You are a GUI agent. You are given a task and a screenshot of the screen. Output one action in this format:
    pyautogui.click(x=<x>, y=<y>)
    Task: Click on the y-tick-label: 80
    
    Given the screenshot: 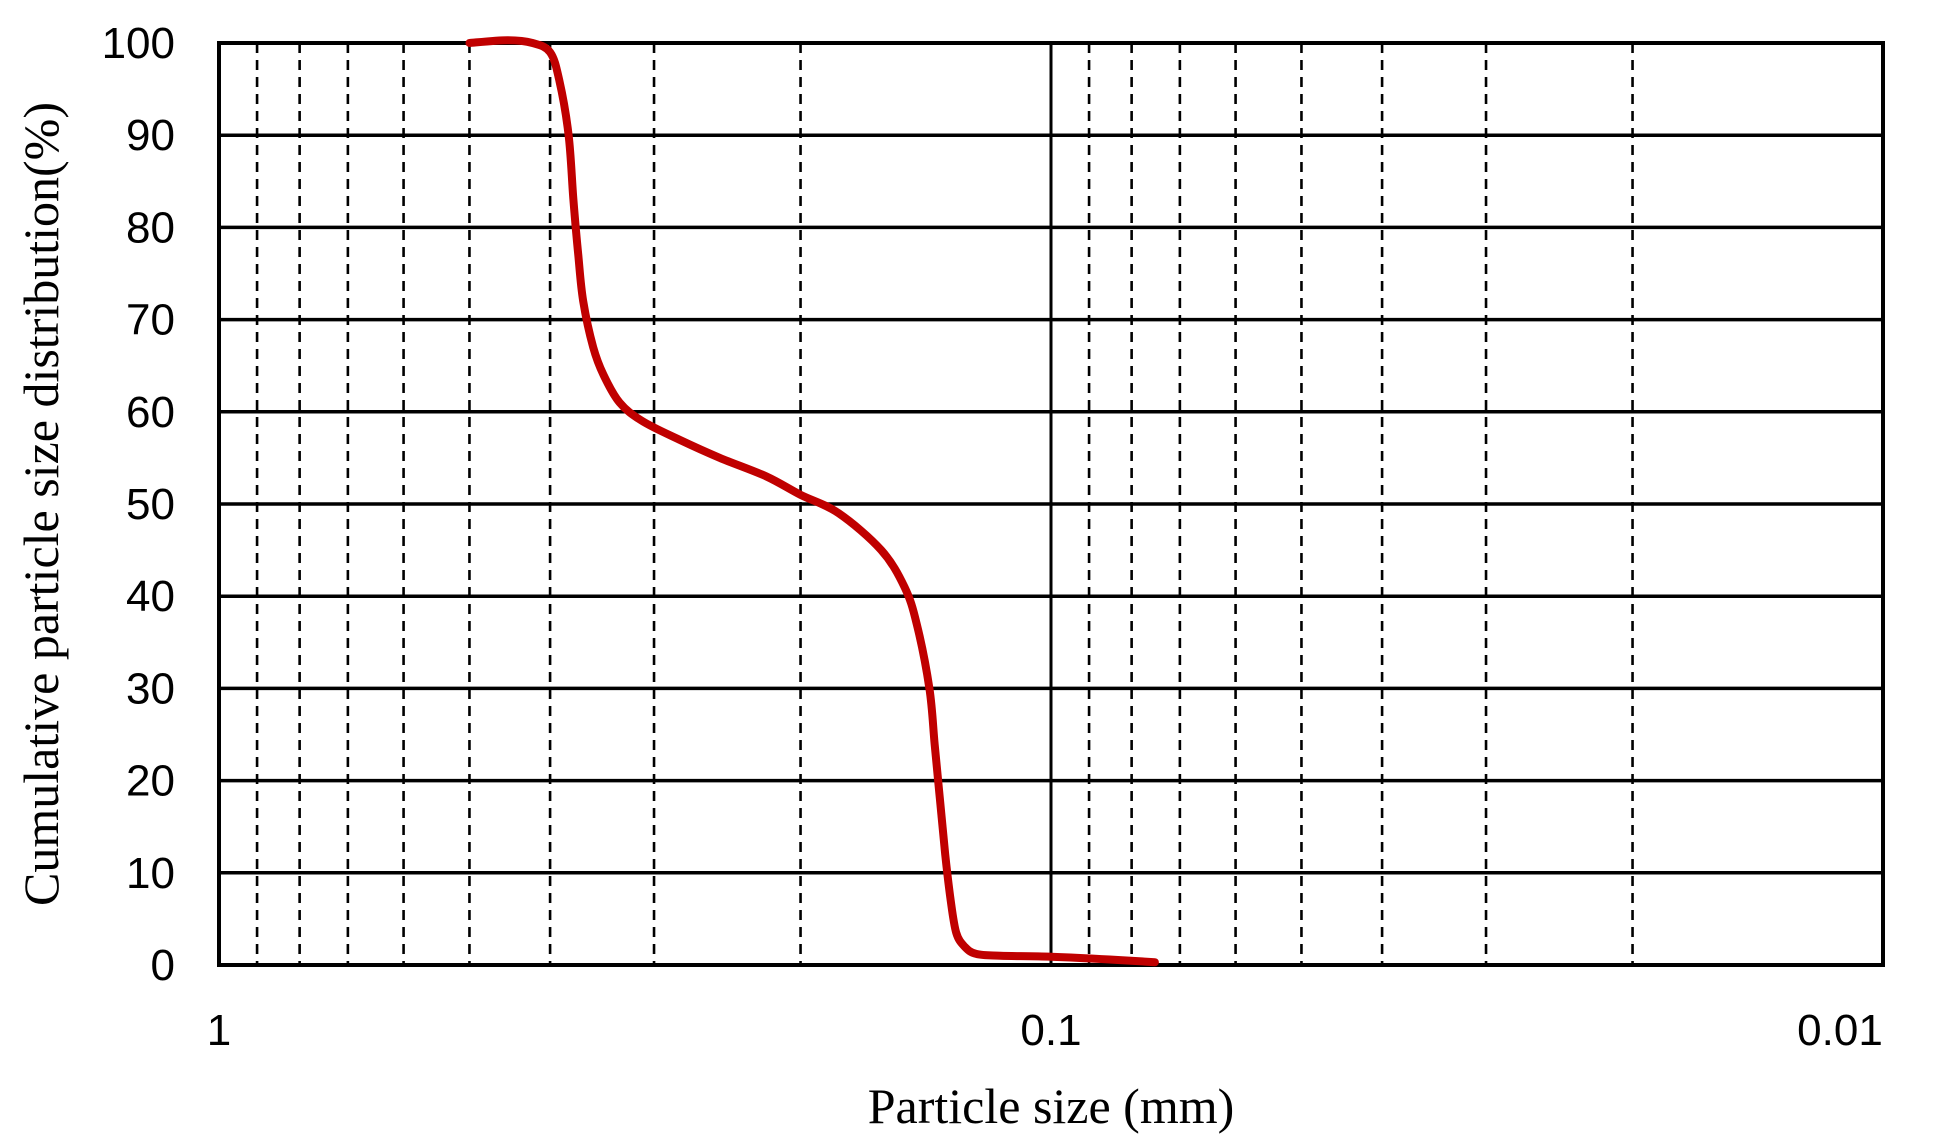 What is the action you would take?
    pyautogui.click(x=150, y=227)
    